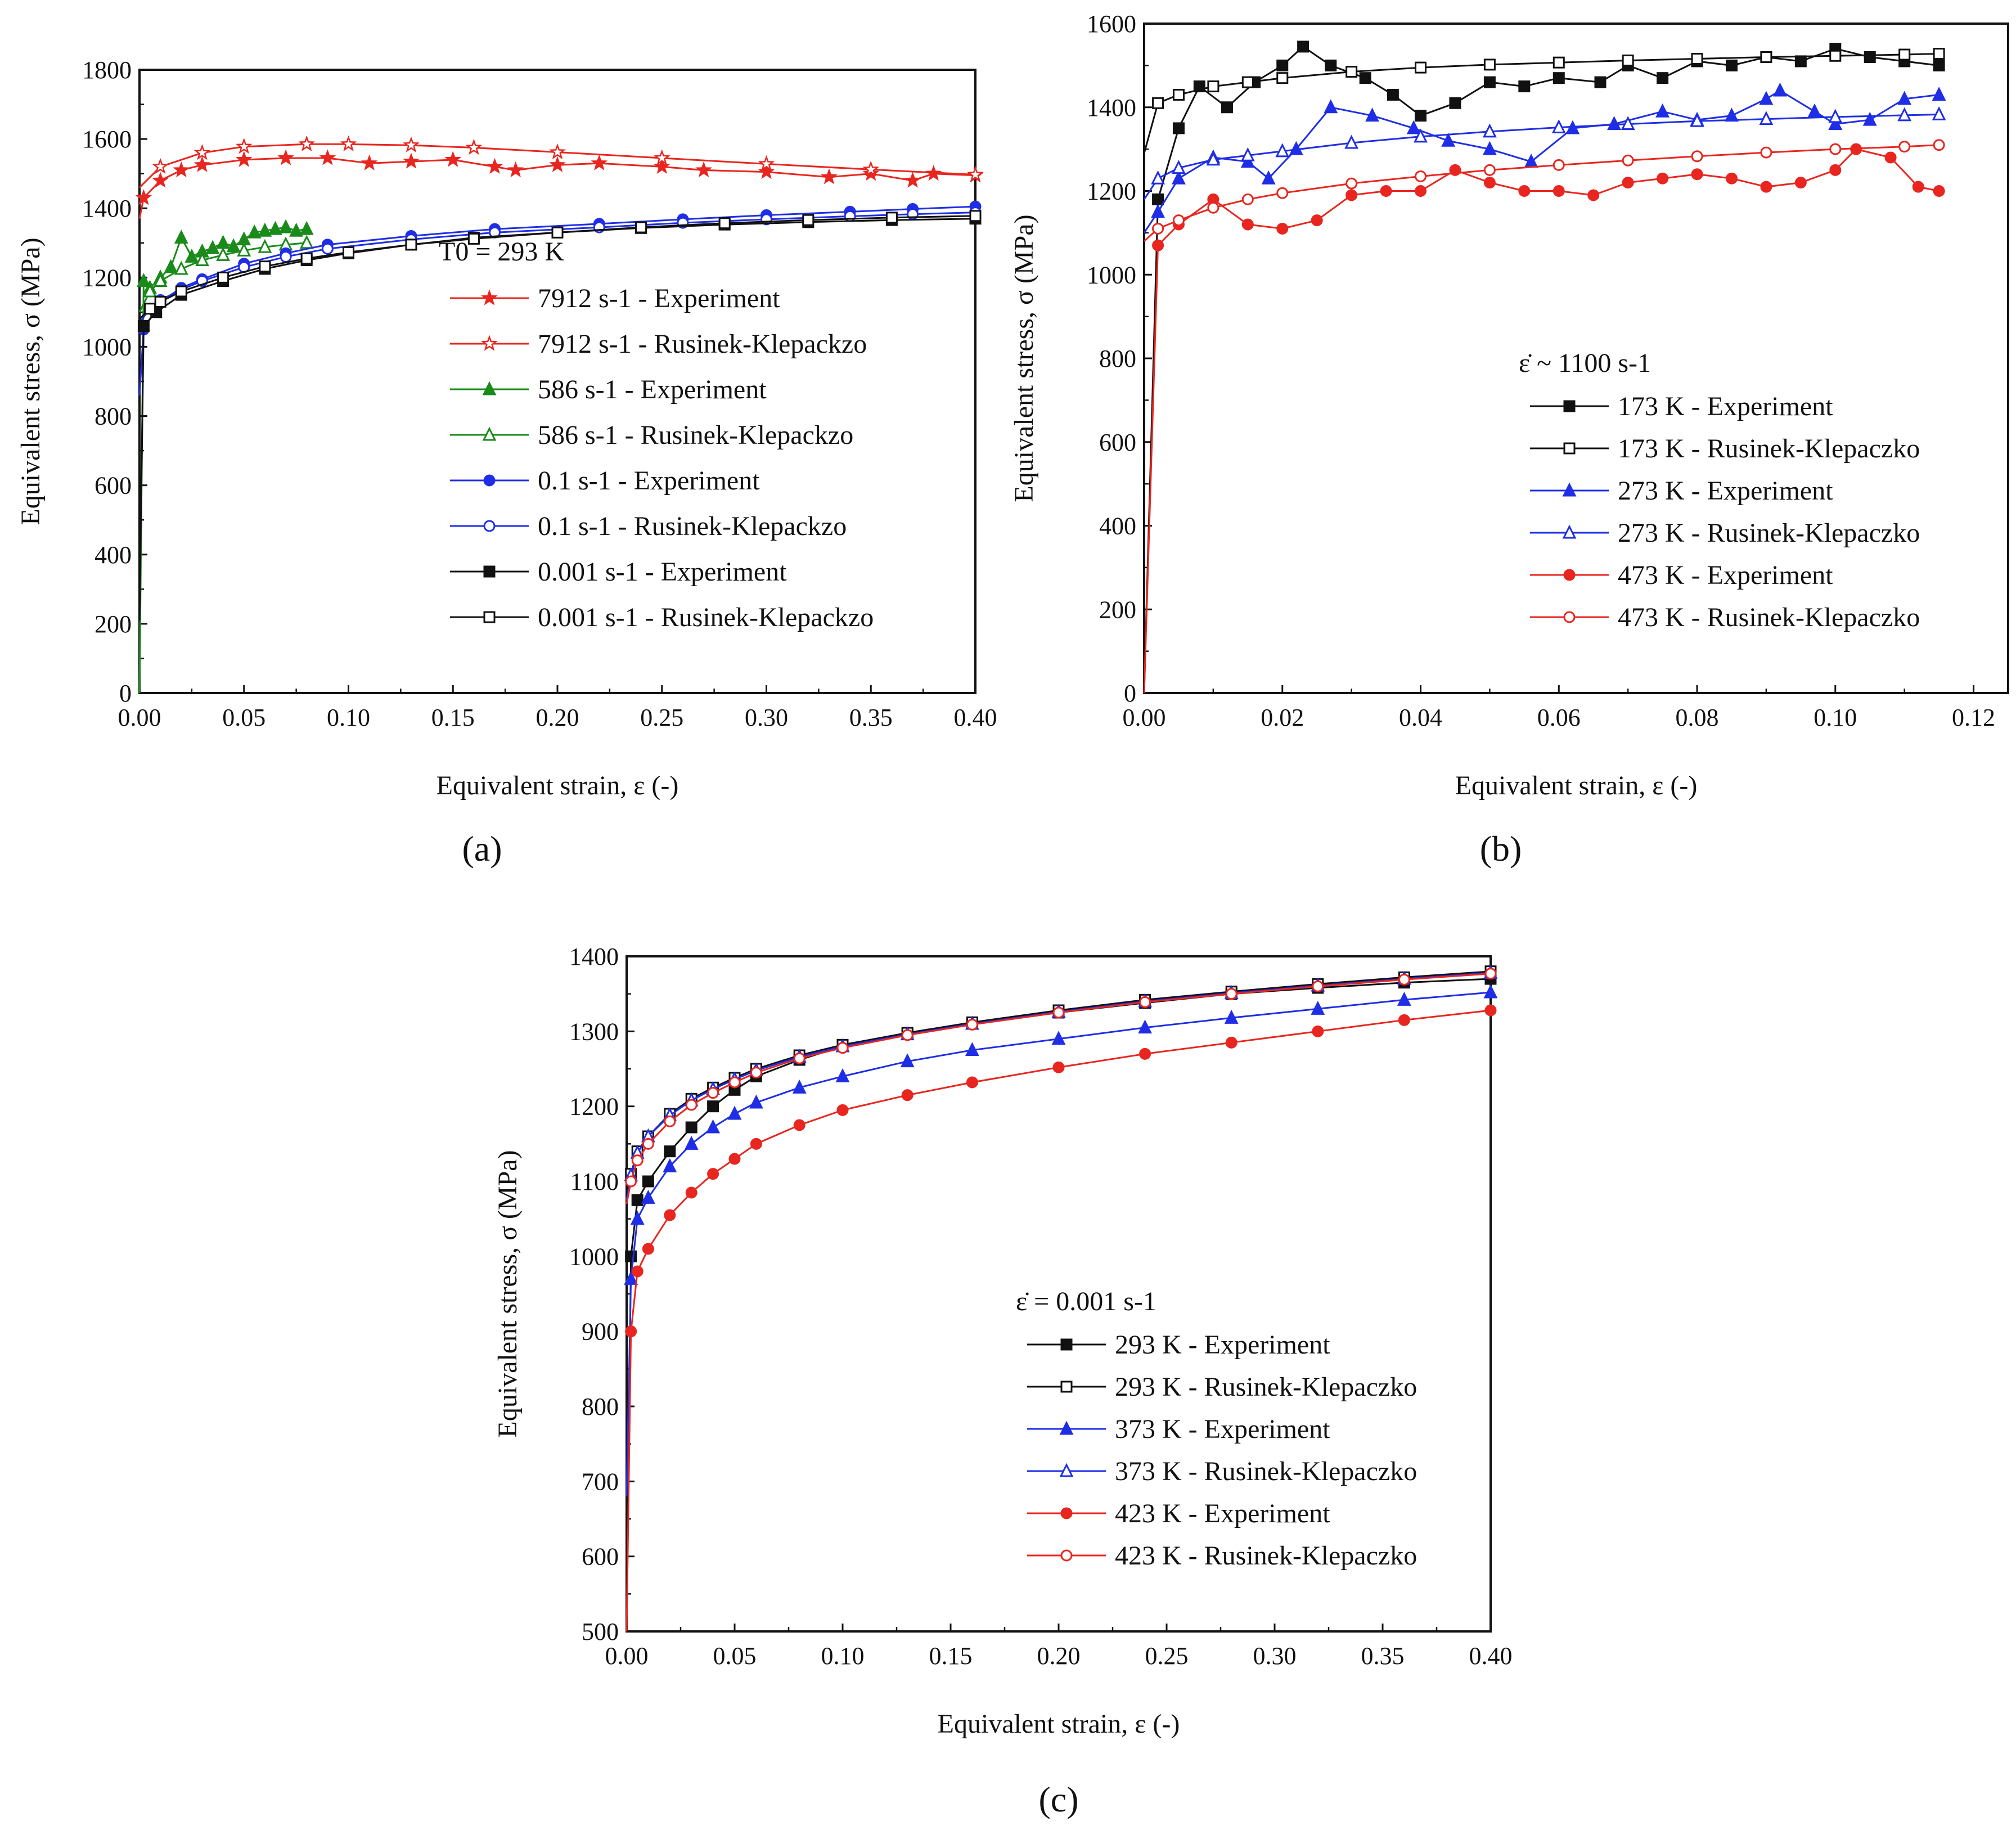  I want to click on panel-a-label: (a), so click(482, 849).